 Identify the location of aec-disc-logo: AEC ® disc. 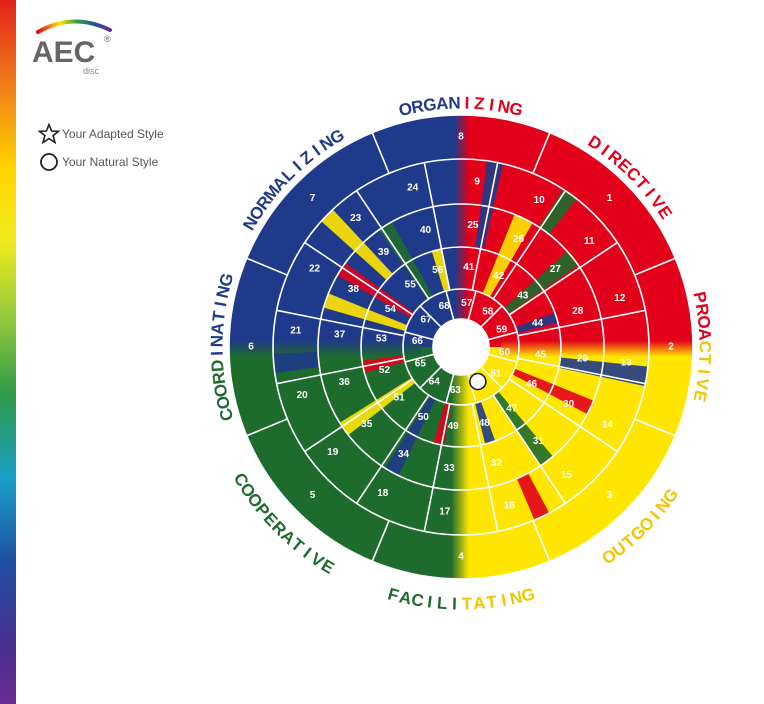
(73, 49).